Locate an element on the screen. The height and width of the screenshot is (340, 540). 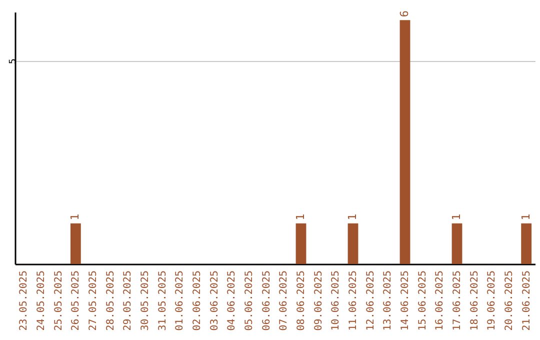
x-tick-label: 23.05.2025 is located at coordinates (24, 300).